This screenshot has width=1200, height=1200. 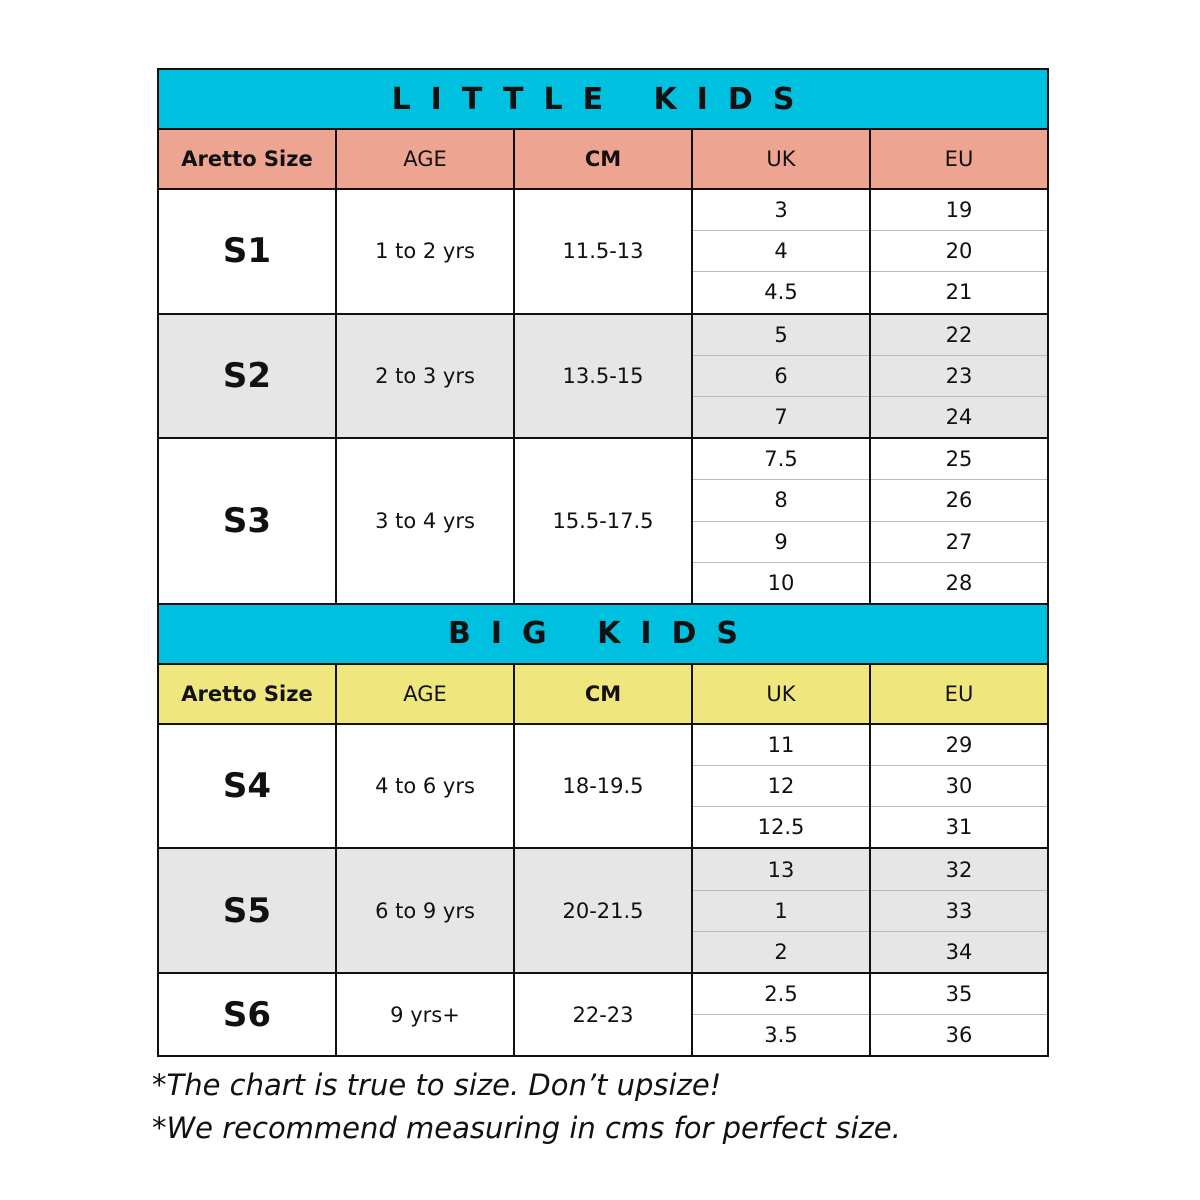 I want to click on eu-cell: 19, so click(x=959, y=210).